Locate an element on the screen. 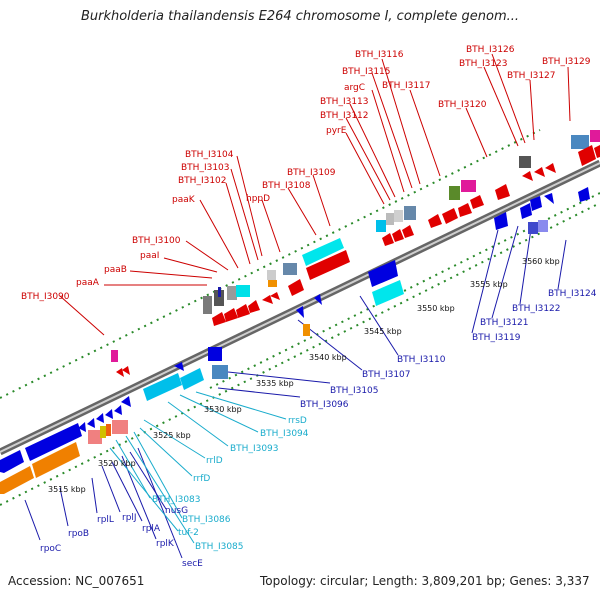  gene-label: BTH_I3104 is located at coordinates (209, 155).